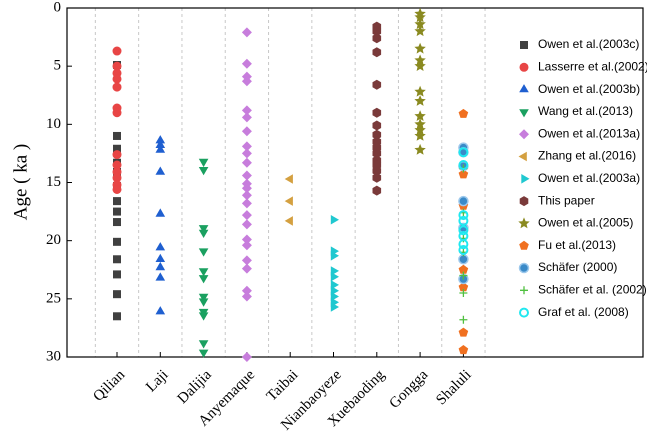  What do you see at coordinates (53, 298) in the screenshot?
I see `y-tick-label: 25` at bounding box center [53, 298].